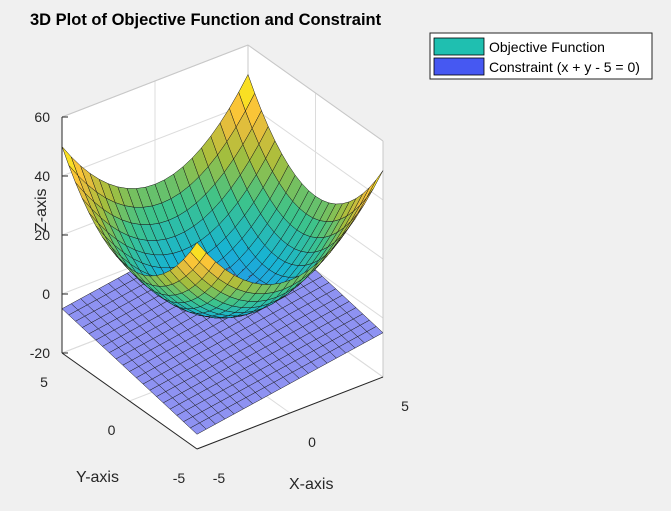 The height and width of the screenshot is (511, 671). I want to click on z-axis-label: Z-axis, so click(41, 210).